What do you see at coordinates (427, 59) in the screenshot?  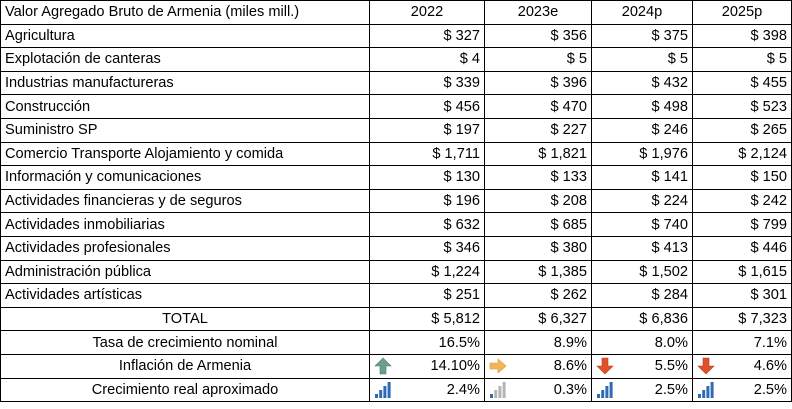 I see `value-cell: $ 4` at bounding box center [427, 59].